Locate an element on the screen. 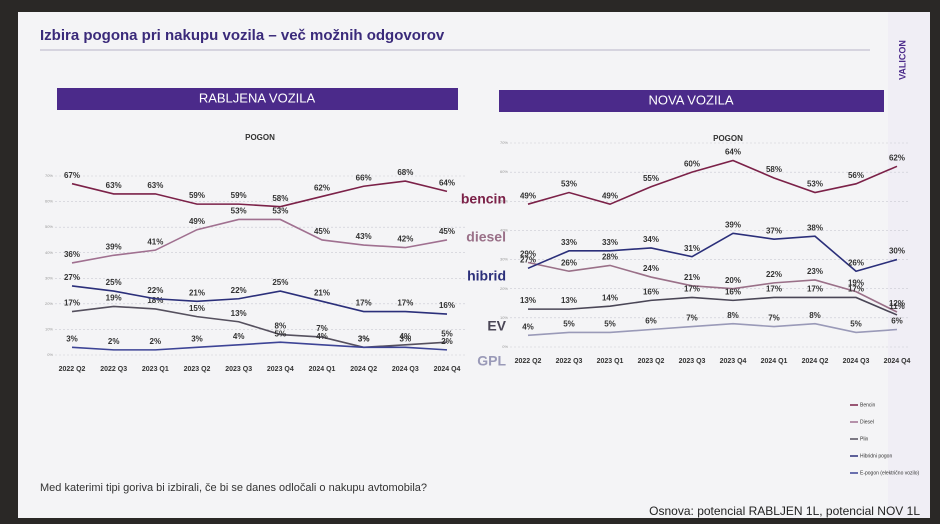  x-tick-label: 2023 Q4 is located at coordinates (733, 361).